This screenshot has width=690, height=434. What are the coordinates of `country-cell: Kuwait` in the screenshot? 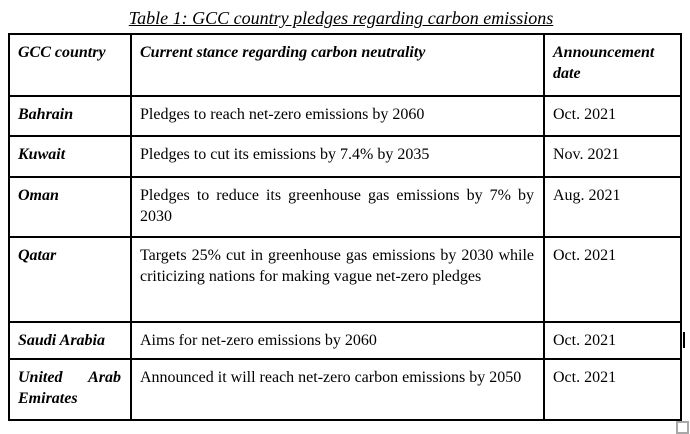 It's located at (70, 156).